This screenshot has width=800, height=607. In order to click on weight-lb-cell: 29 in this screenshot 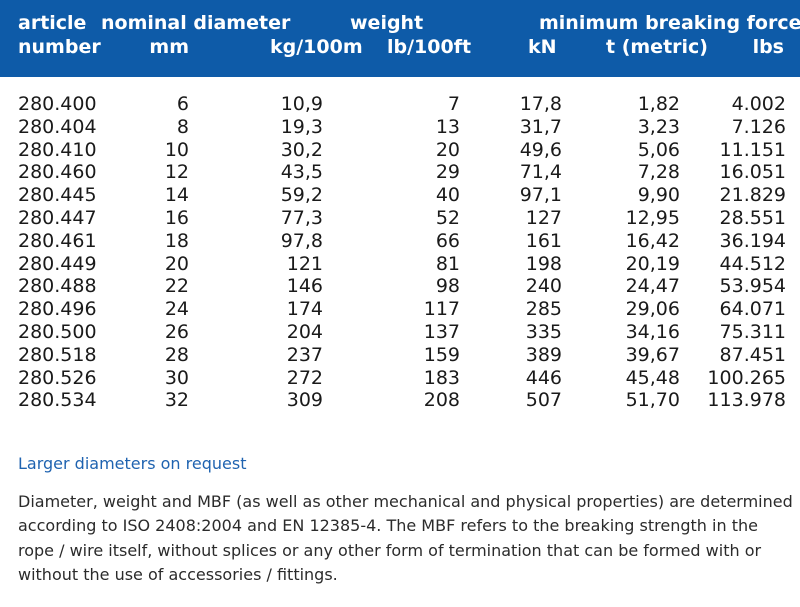, I will do `click(447, 172)`.